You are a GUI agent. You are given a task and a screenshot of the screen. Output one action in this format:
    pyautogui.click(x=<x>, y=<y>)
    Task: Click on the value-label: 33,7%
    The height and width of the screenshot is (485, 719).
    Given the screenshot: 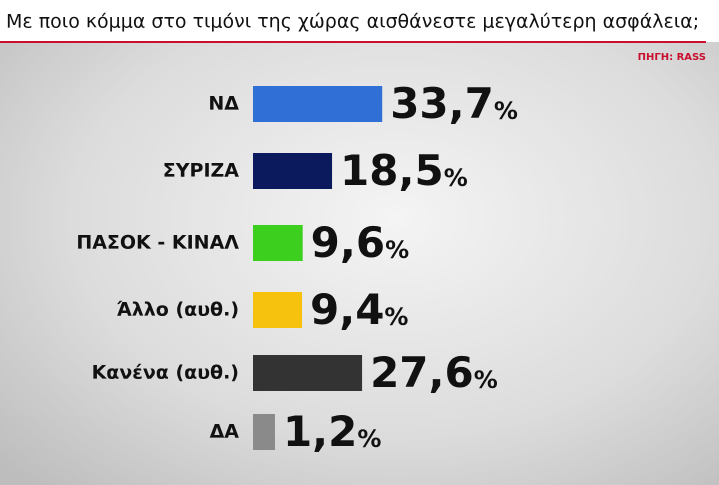 What is the action you would take?
    pyautogui.click(x=454, y=103)
    